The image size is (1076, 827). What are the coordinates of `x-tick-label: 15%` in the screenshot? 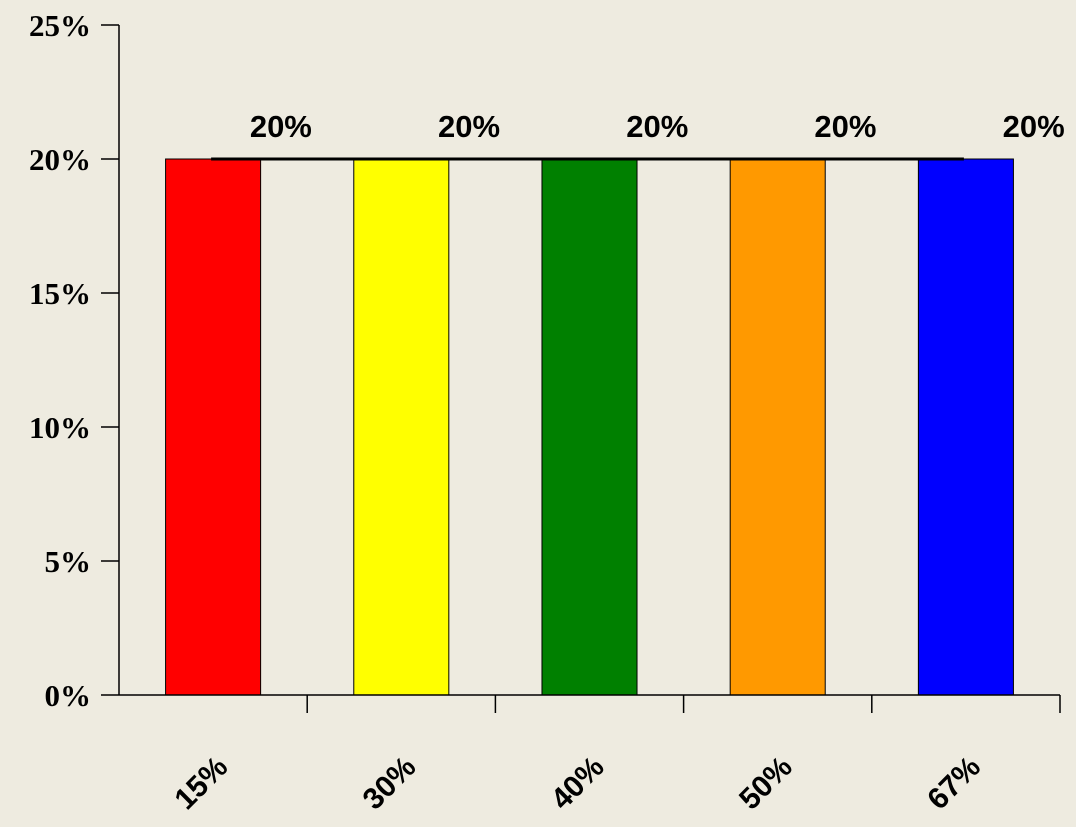 It's located at (201, 783).